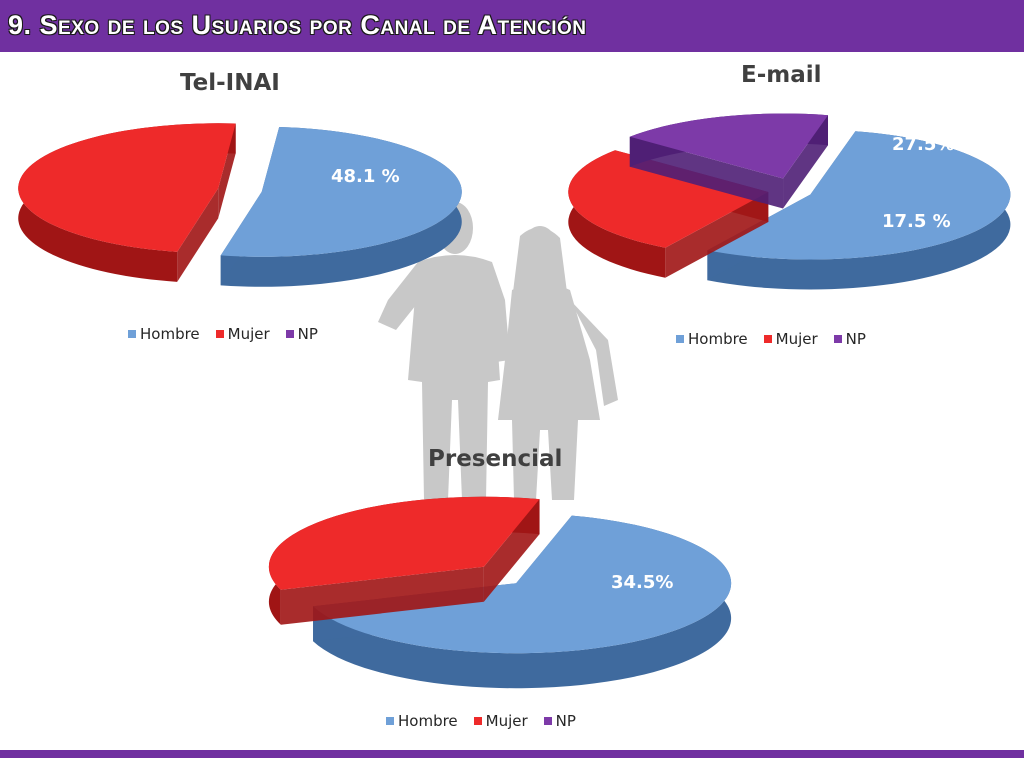 This screenshot has width=1024, height=768. What do you see at coordinates (495, 459) in the screenshot?
I see `chart-title-presencial: Presencial` at bounding box center [495, 459].